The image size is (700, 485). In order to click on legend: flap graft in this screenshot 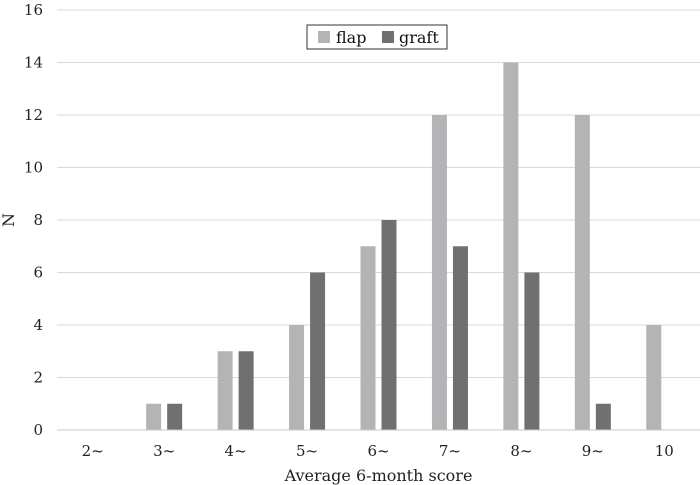, I will do `click(377, 37)`.